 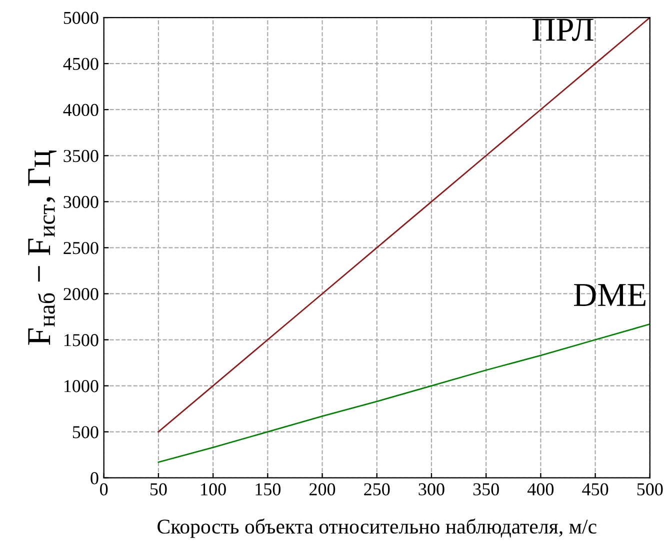 I want to click on x-tick-label: 250, so click(x=377, y=489).